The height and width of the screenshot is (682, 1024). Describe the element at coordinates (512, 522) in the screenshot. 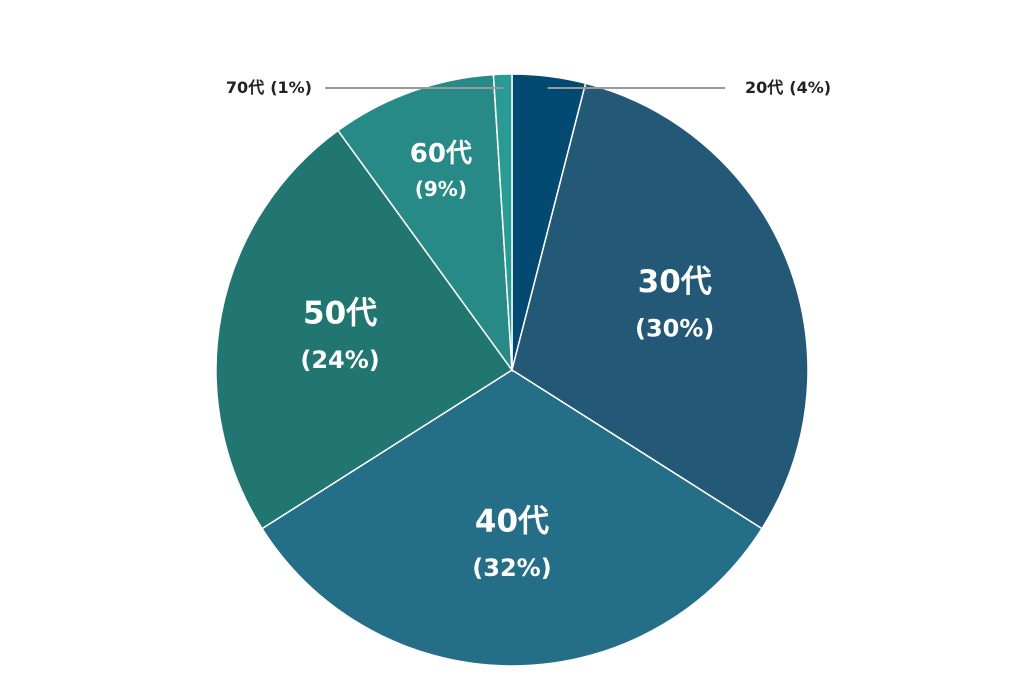

I see `category-label: 40代` at that location.